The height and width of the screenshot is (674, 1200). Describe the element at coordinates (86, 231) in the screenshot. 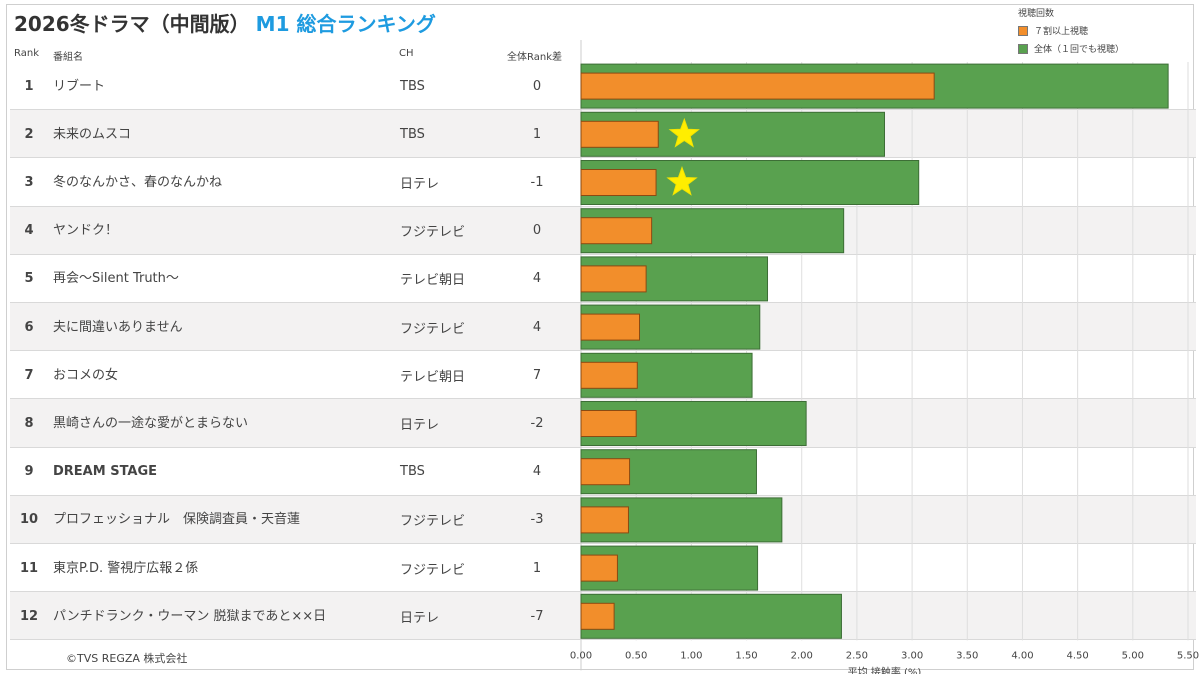

I see `row-title: ヤンドク！` at that location.